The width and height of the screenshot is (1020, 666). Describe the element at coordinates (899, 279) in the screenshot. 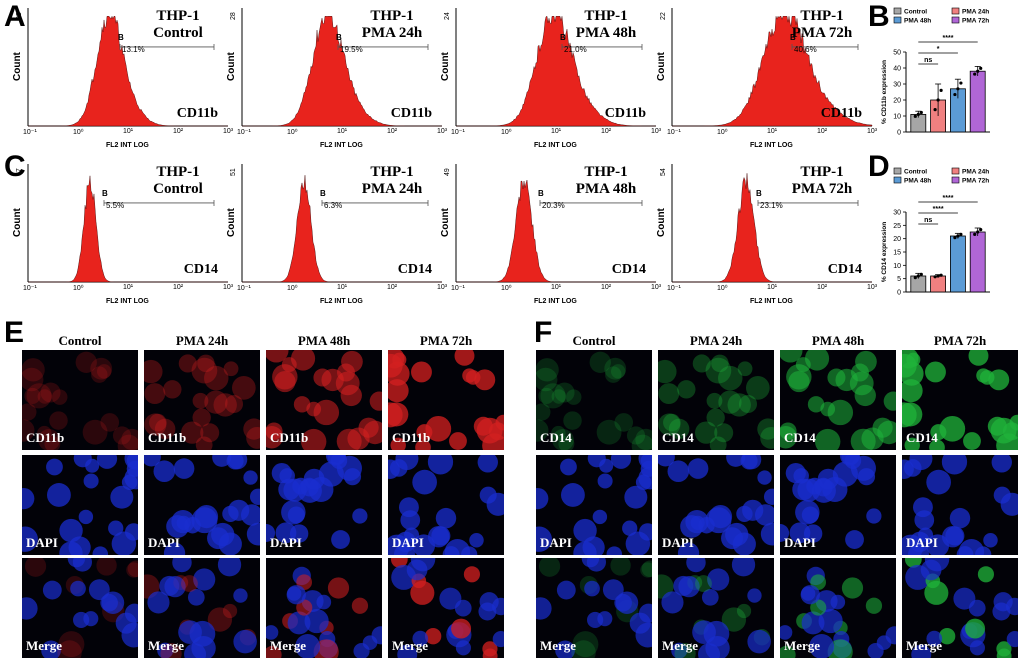

I see `y-tick-label: 5` at that location.